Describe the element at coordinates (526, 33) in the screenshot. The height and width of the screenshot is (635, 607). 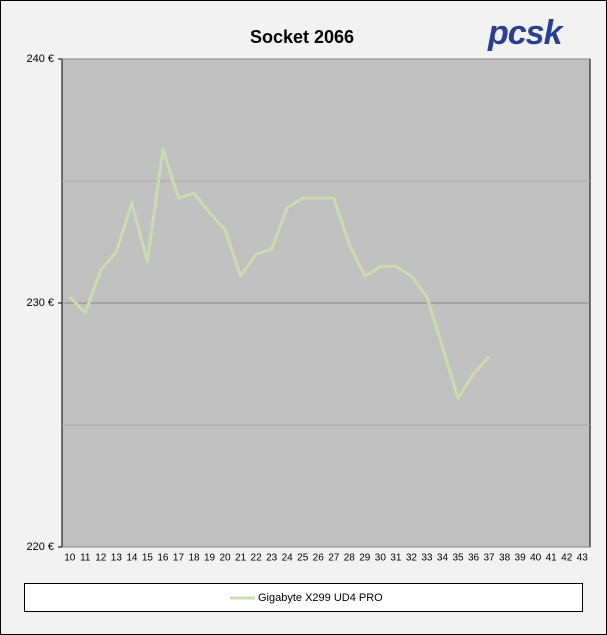
I see `logo: pcsk` at that location.